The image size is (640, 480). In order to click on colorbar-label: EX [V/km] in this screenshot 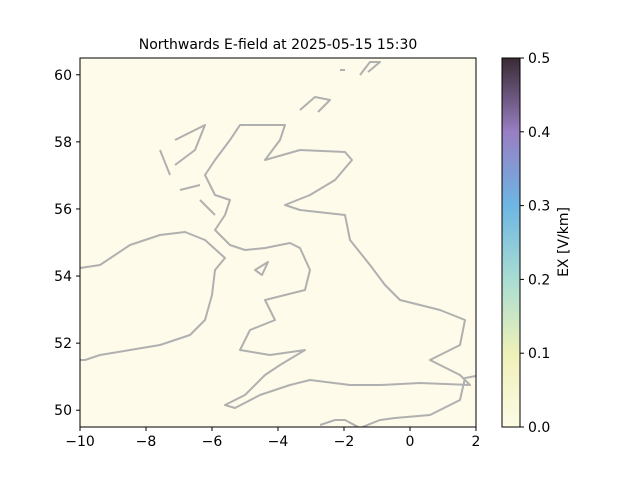, I will do `click(564, 242)`.